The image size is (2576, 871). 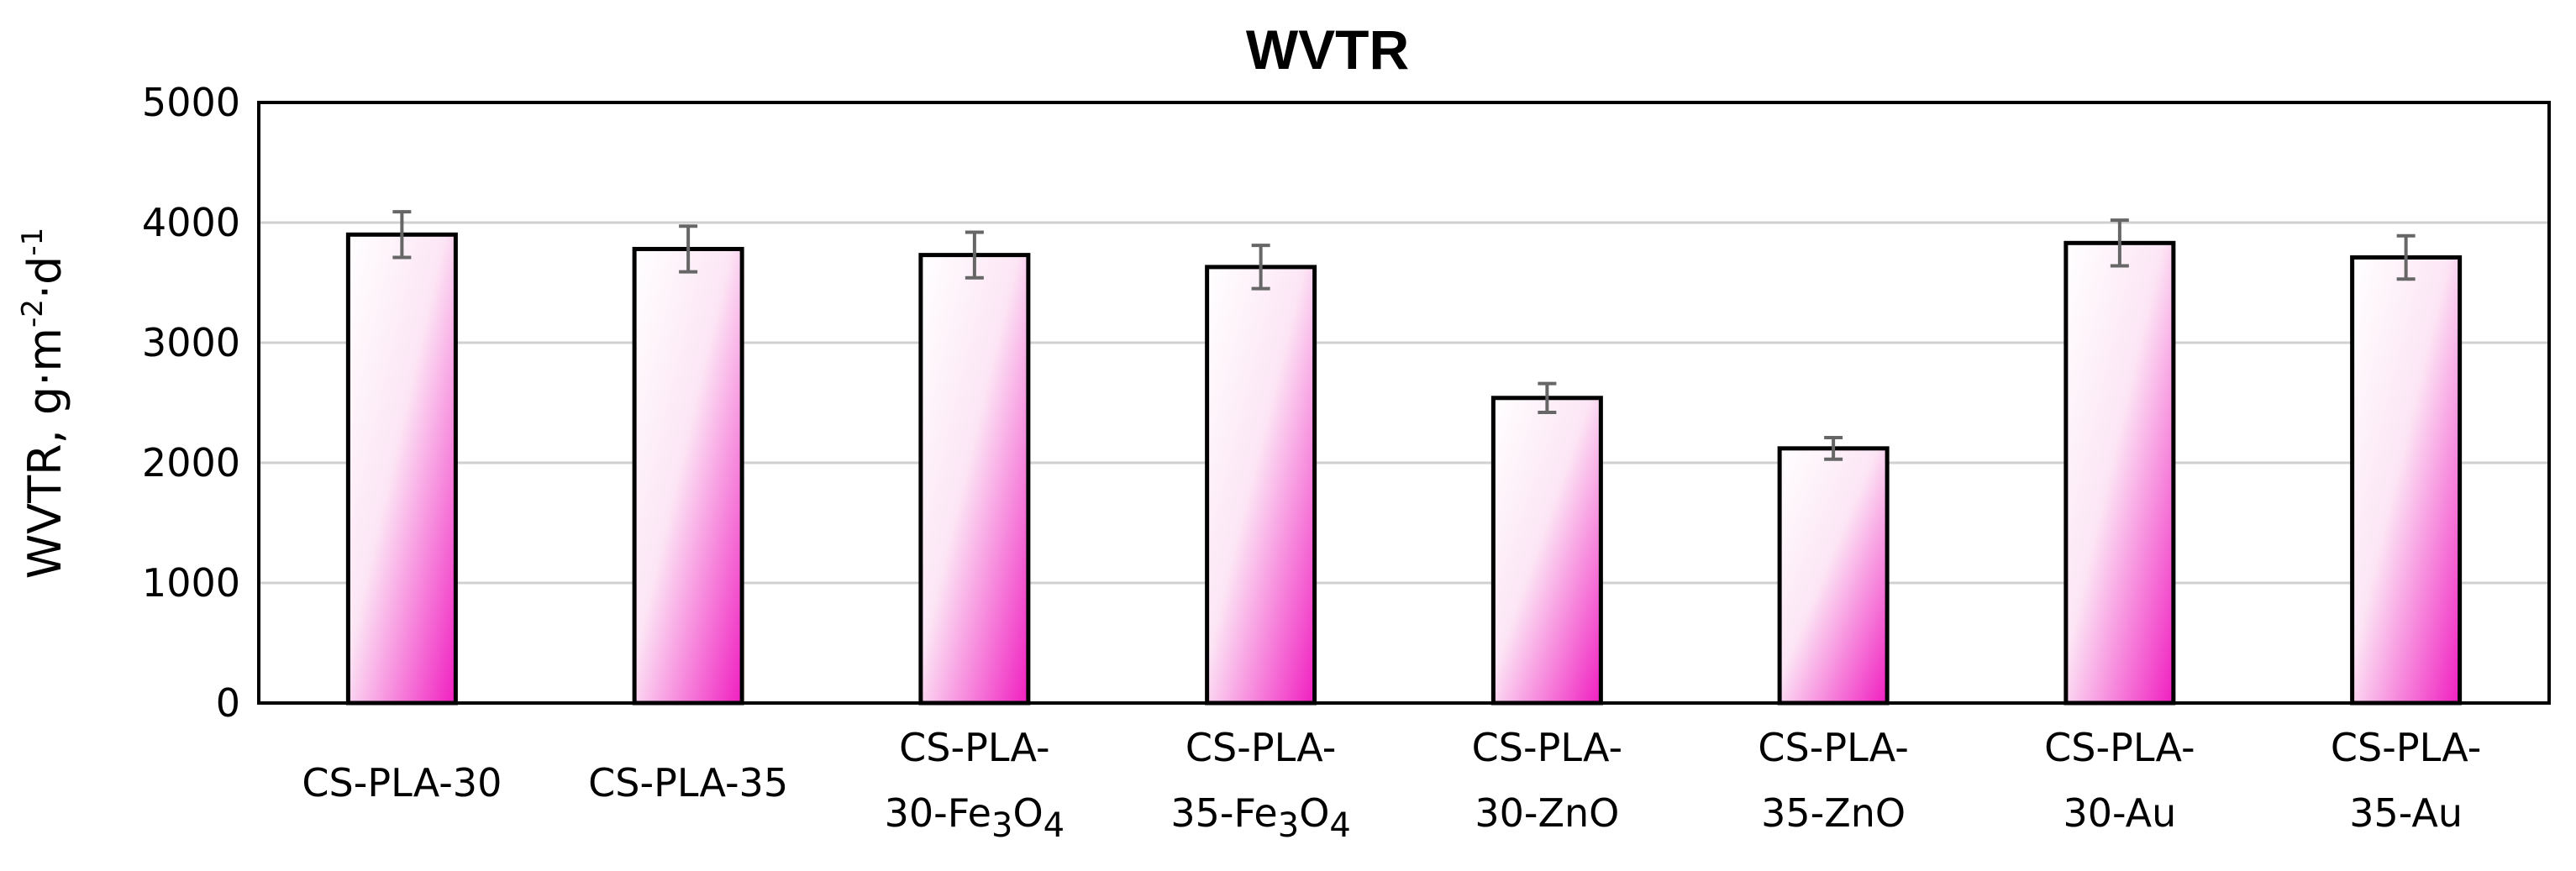 What do you see at coordinates (33, 314) in the screenshot?
I see `y-axis-label-exp1: -2` at bounding box center [33, 314].